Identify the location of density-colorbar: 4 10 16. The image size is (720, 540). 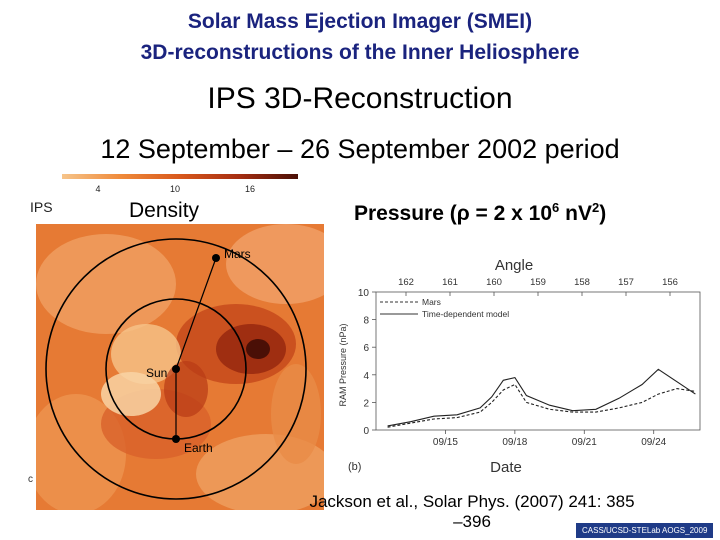
(180, 184).